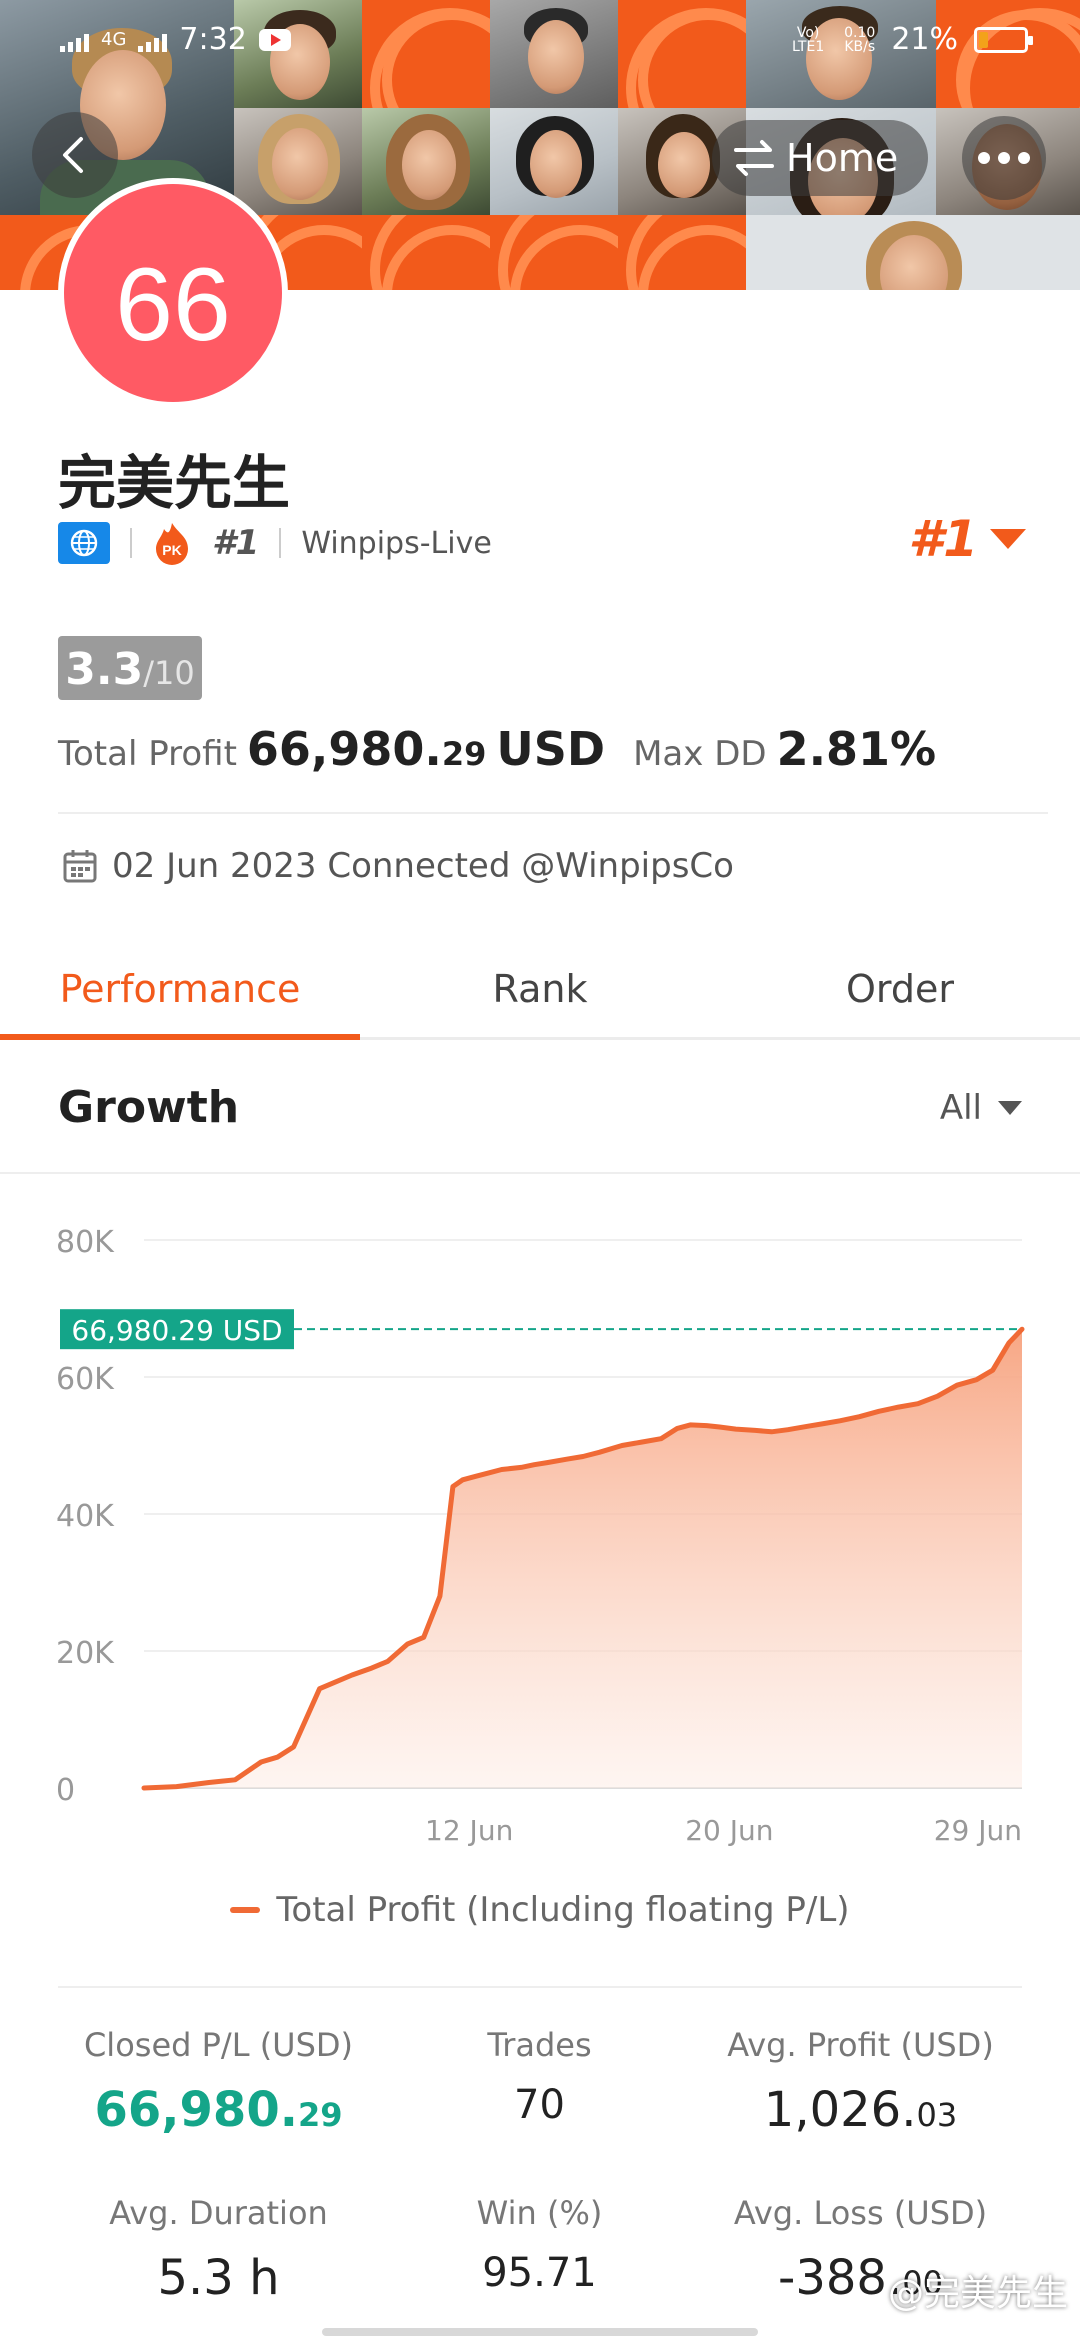  I want to click on current-value-badge, so click(177, 1329).